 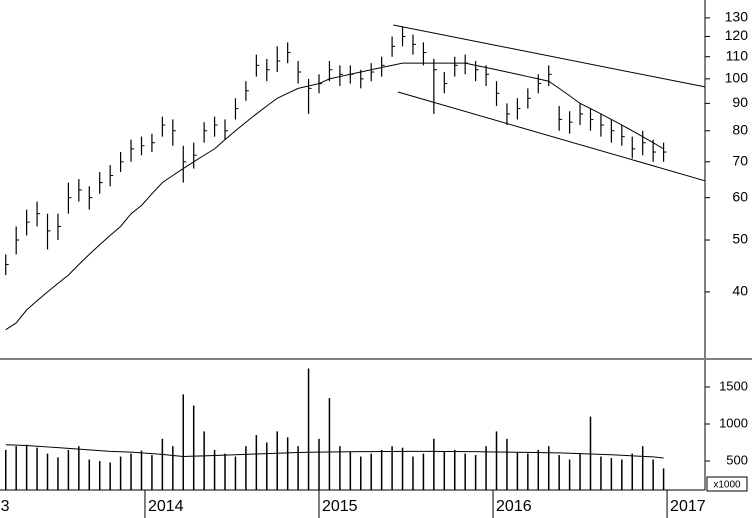 What do you see at coordinates (737, 17) in the screenshot?
I see `y-tick-label: 130` at bounding box center [737, 17].